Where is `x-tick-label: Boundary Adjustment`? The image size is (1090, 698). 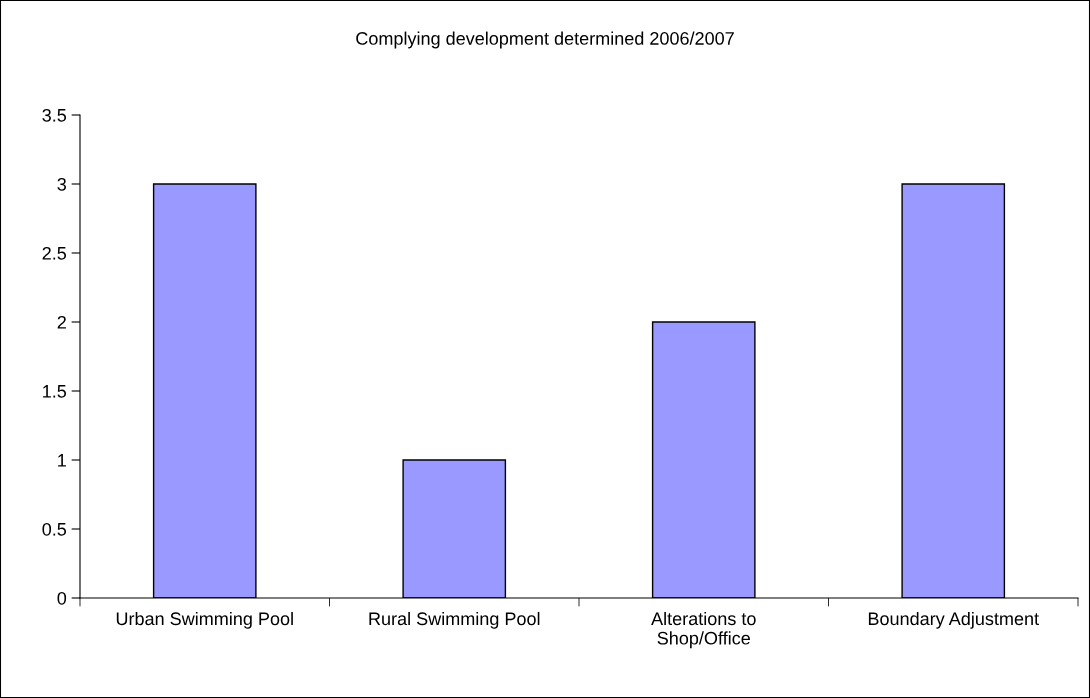
x-tick-label: Boundary Adjustment is located at coordinates (953, 620).